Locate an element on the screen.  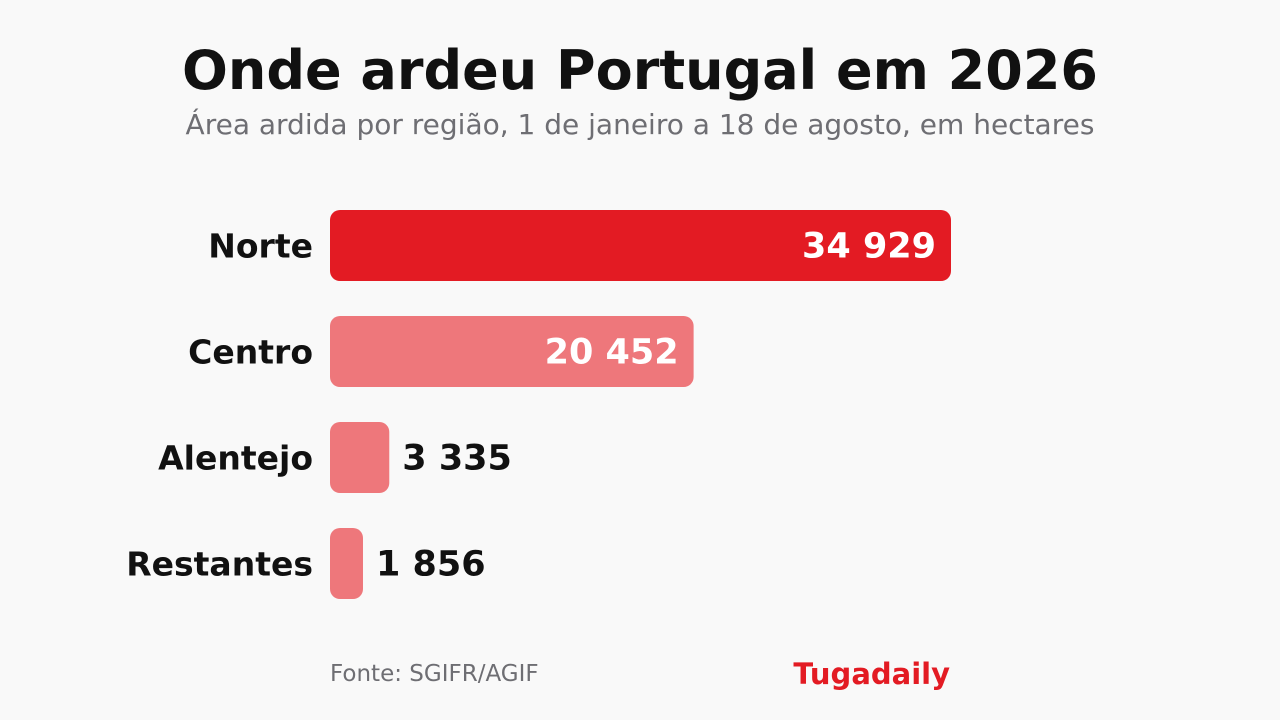
value-label: 3 335 is located at coordinates (457, 459).